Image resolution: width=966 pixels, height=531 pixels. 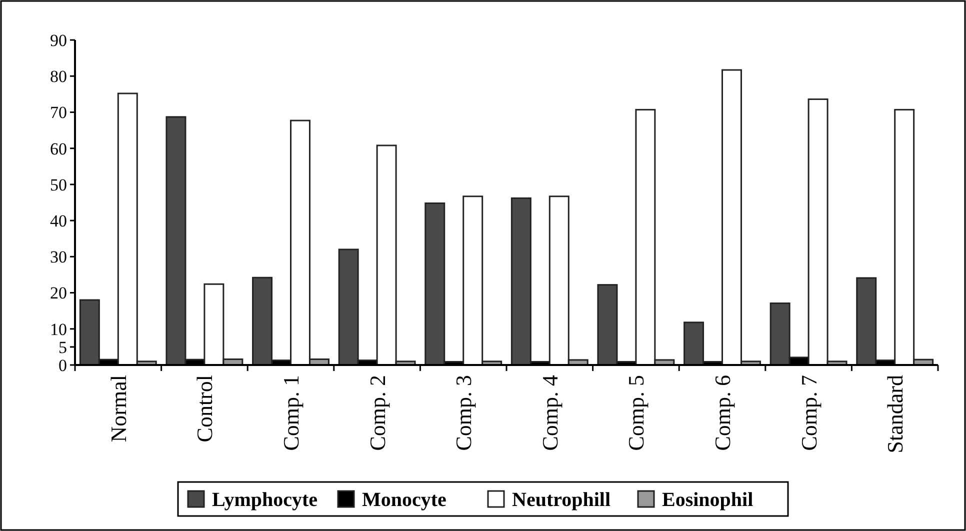 What do you see at coordinates (549, 413) in the screenshot?
I see `x-tick-label: Comp. 4` at bounding box center [549, 413].